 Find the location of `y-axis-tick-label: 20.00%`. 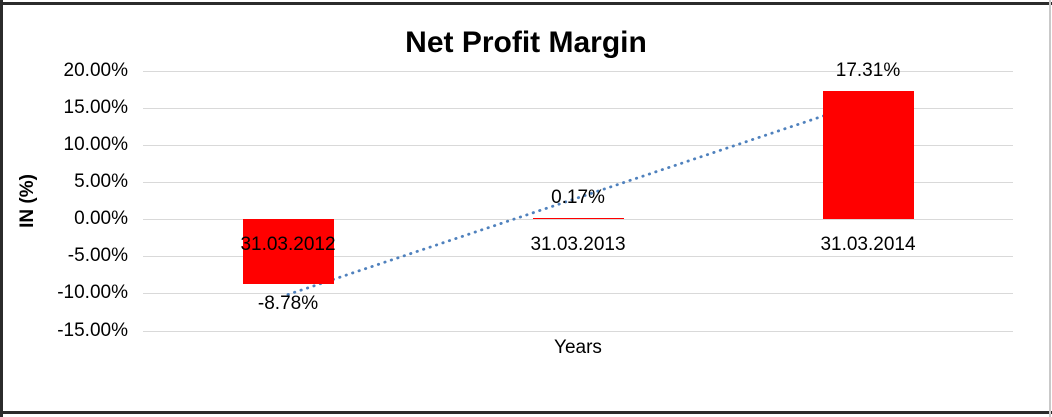

y-axis-tick-label: 20.00% is located at coordinates (95, 70).